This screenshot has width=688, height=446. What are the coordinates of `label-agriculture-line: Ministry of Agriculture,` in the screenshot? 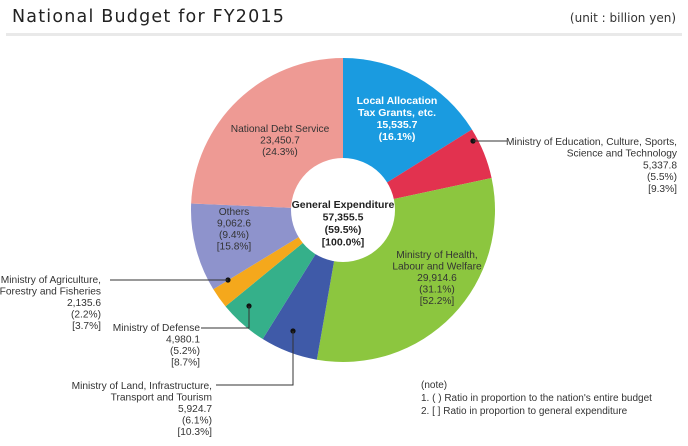 It's located at (51, 280).